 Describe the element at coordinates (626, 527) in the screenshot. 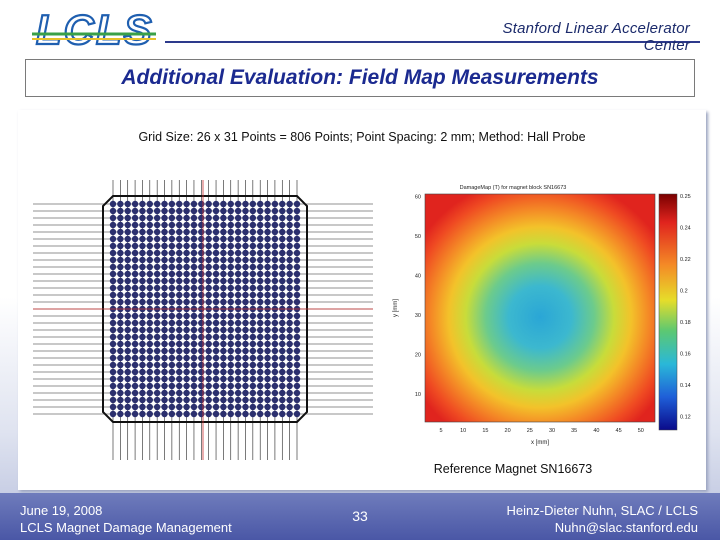

I see `footer-email: Nuhn@slac.stanford.edu` at that location.